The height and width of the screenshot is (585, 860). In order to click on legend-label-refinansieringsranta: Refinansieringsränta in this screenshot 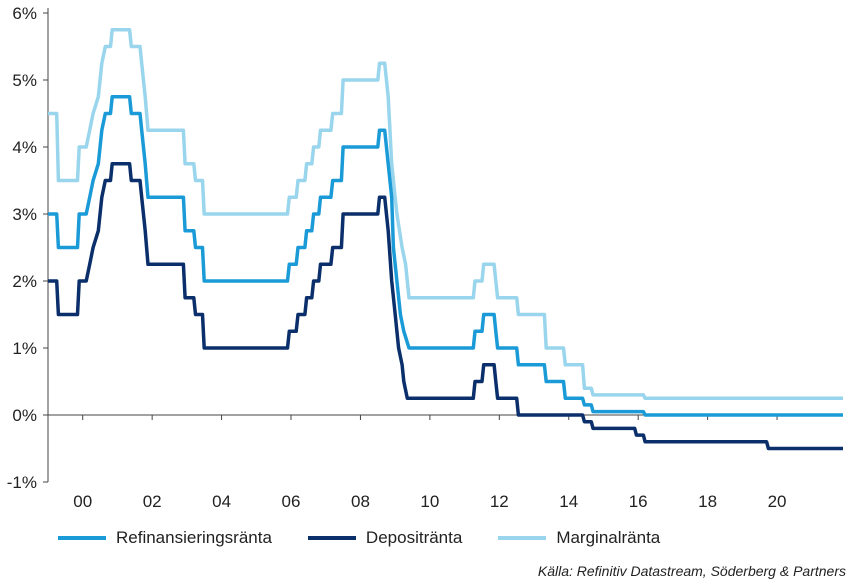, I will do `click(194, 537)`.